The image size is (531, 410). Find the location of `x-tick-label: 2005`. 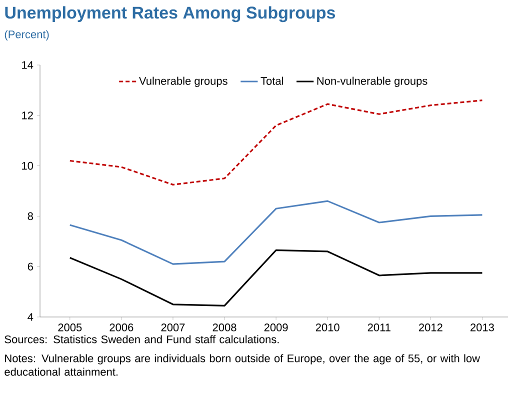

x-tick-label: 2005 is located at coordinates (70, 328).